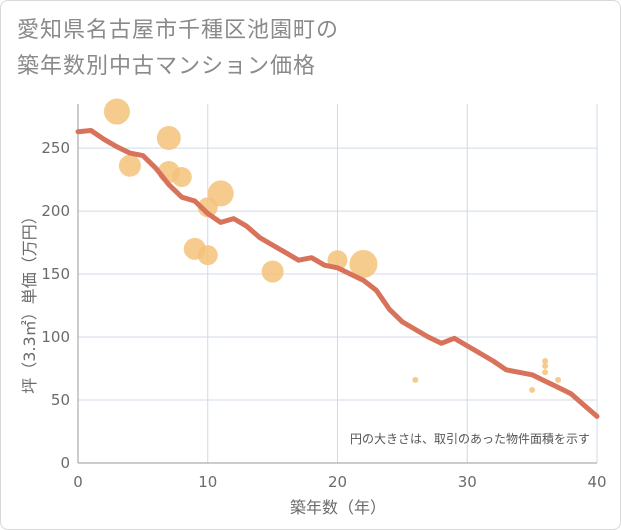  I want to click on y-tick-label: 150, so click(55, 274).